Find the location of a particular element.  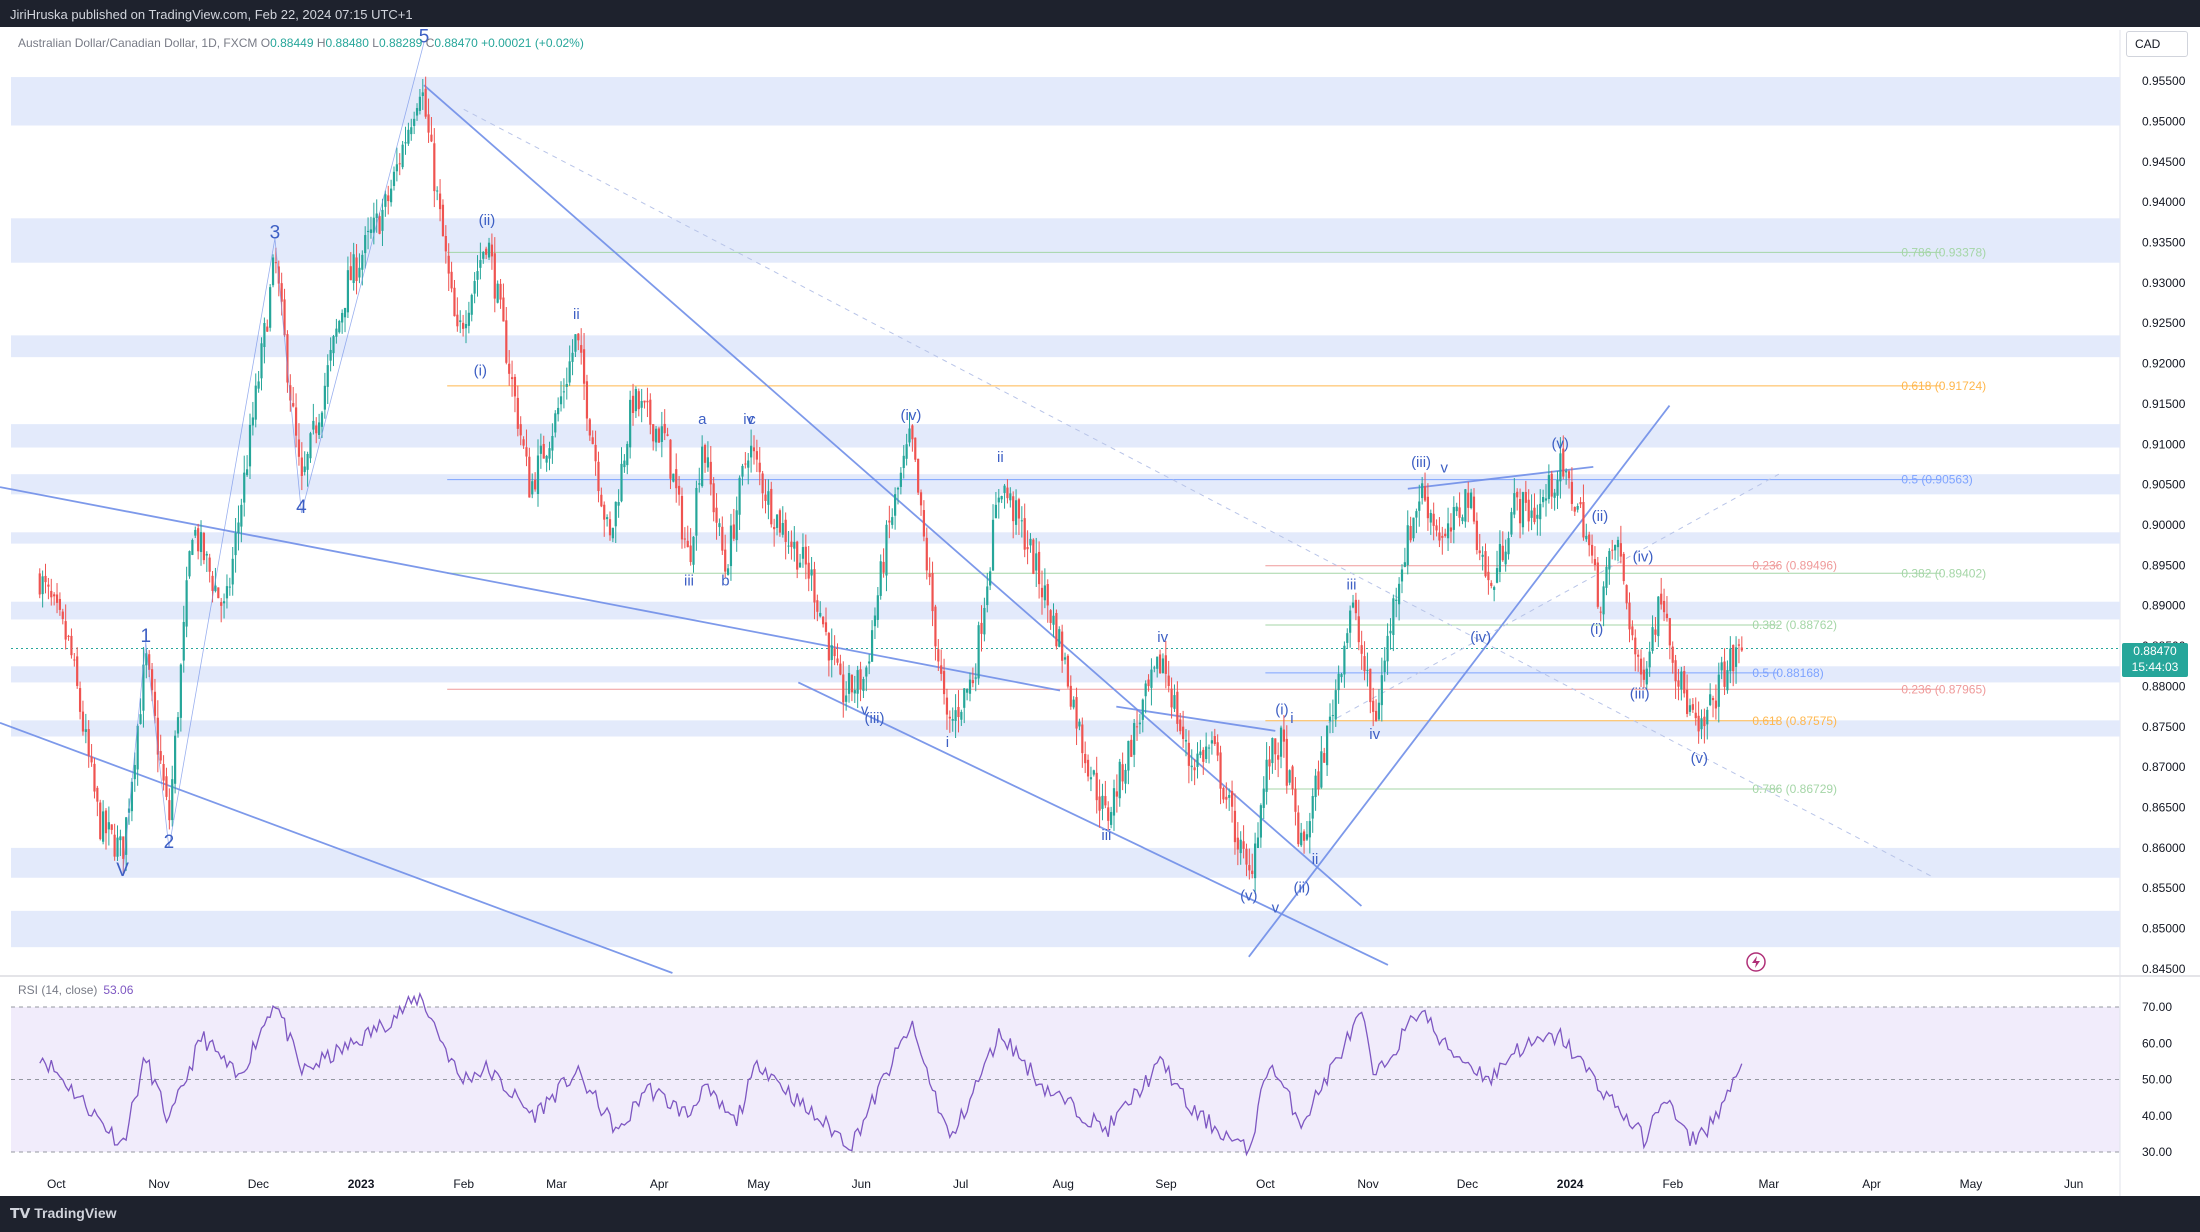

elliott-wave-label: 4 is located at coordinates (301, 507).